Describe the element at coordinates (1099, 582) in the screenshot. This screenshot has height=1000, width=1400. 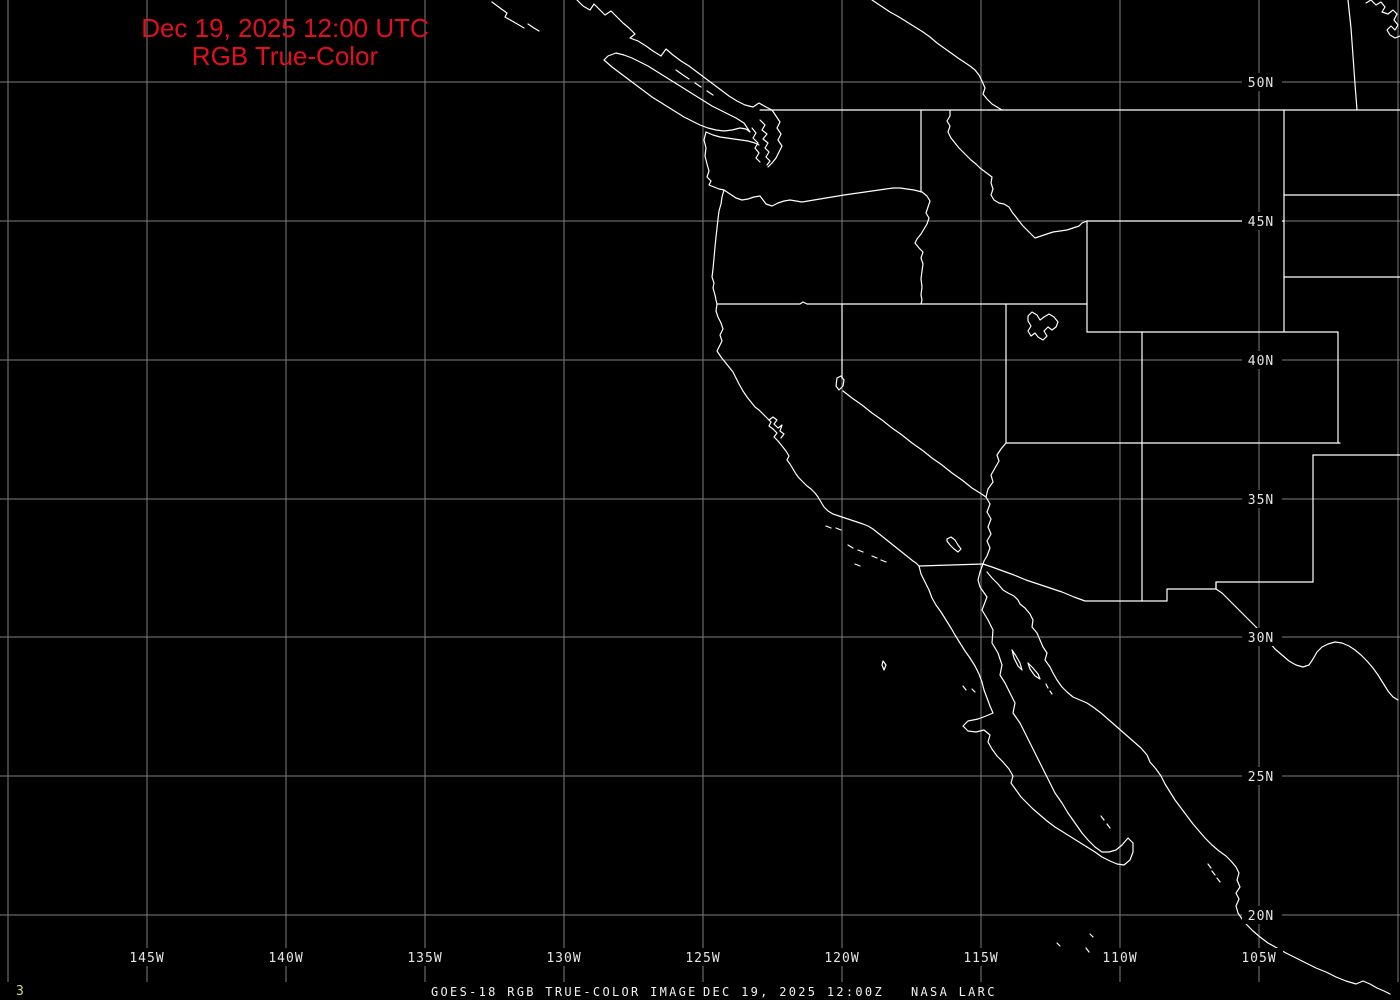
I see `outline-border-us-mexico-az-nm` at that location.